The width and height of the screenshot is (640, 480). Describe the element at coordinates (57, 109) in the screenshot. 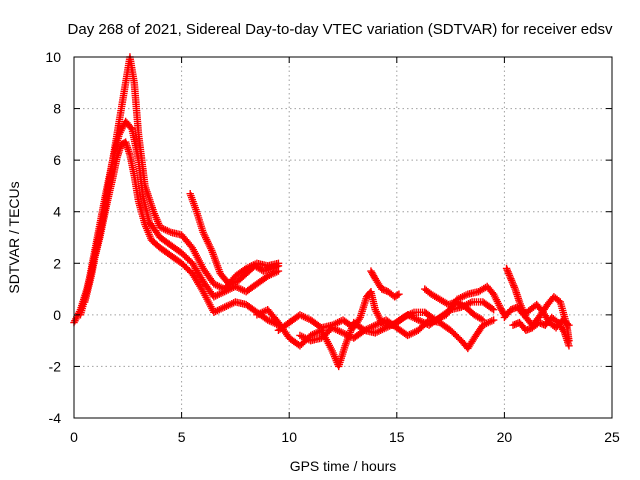

I see `y-tick-label: 8` at that location.